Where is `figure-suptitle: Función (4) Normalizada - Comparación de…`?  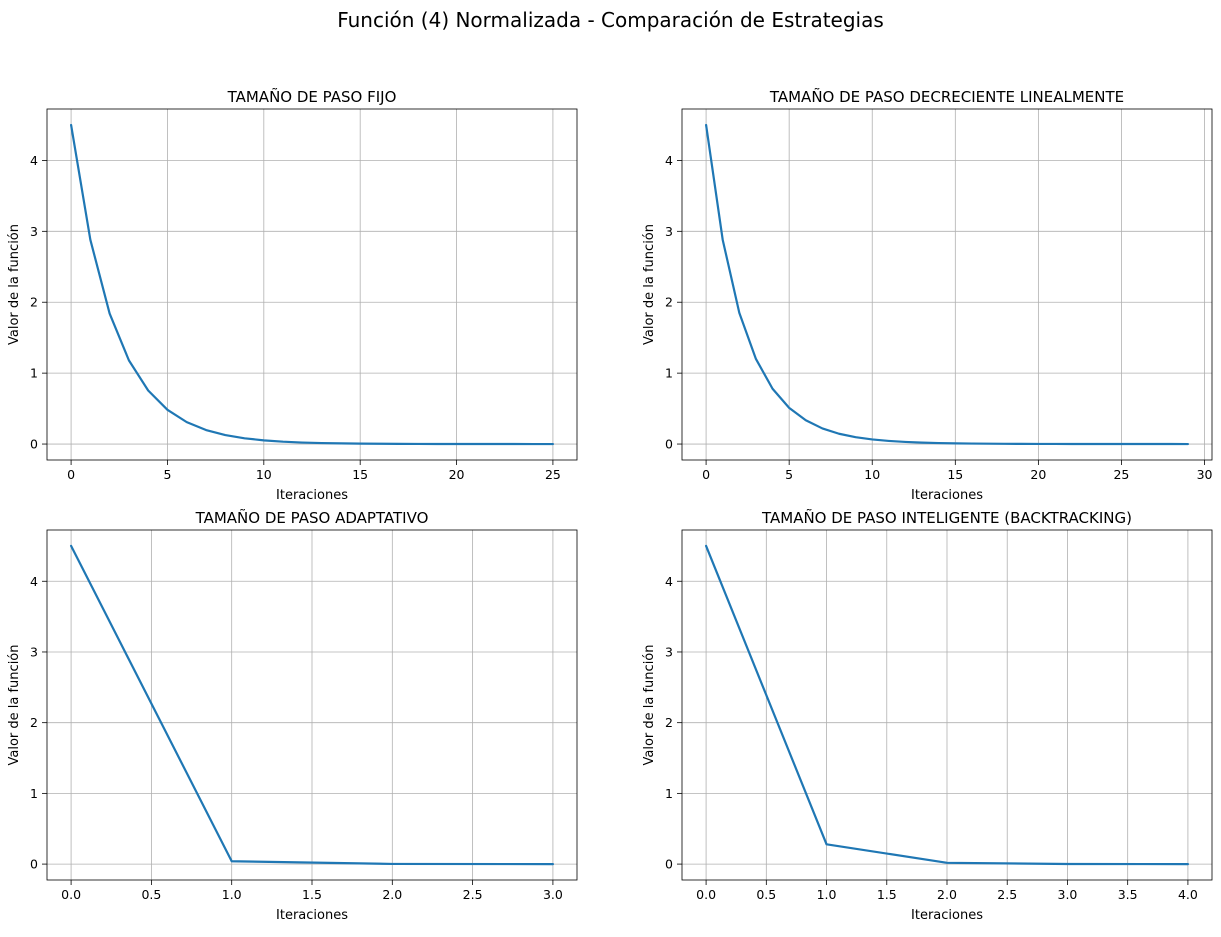
figure-suptitle: Función (4) Normalizada - Comparación de… is located at coordinates (610, 20).